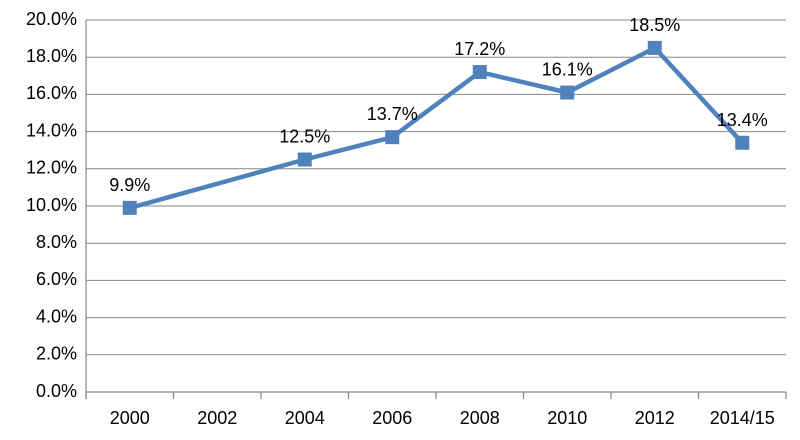  I want to click on y-tick-label: 8.0%, so click(56, 242).